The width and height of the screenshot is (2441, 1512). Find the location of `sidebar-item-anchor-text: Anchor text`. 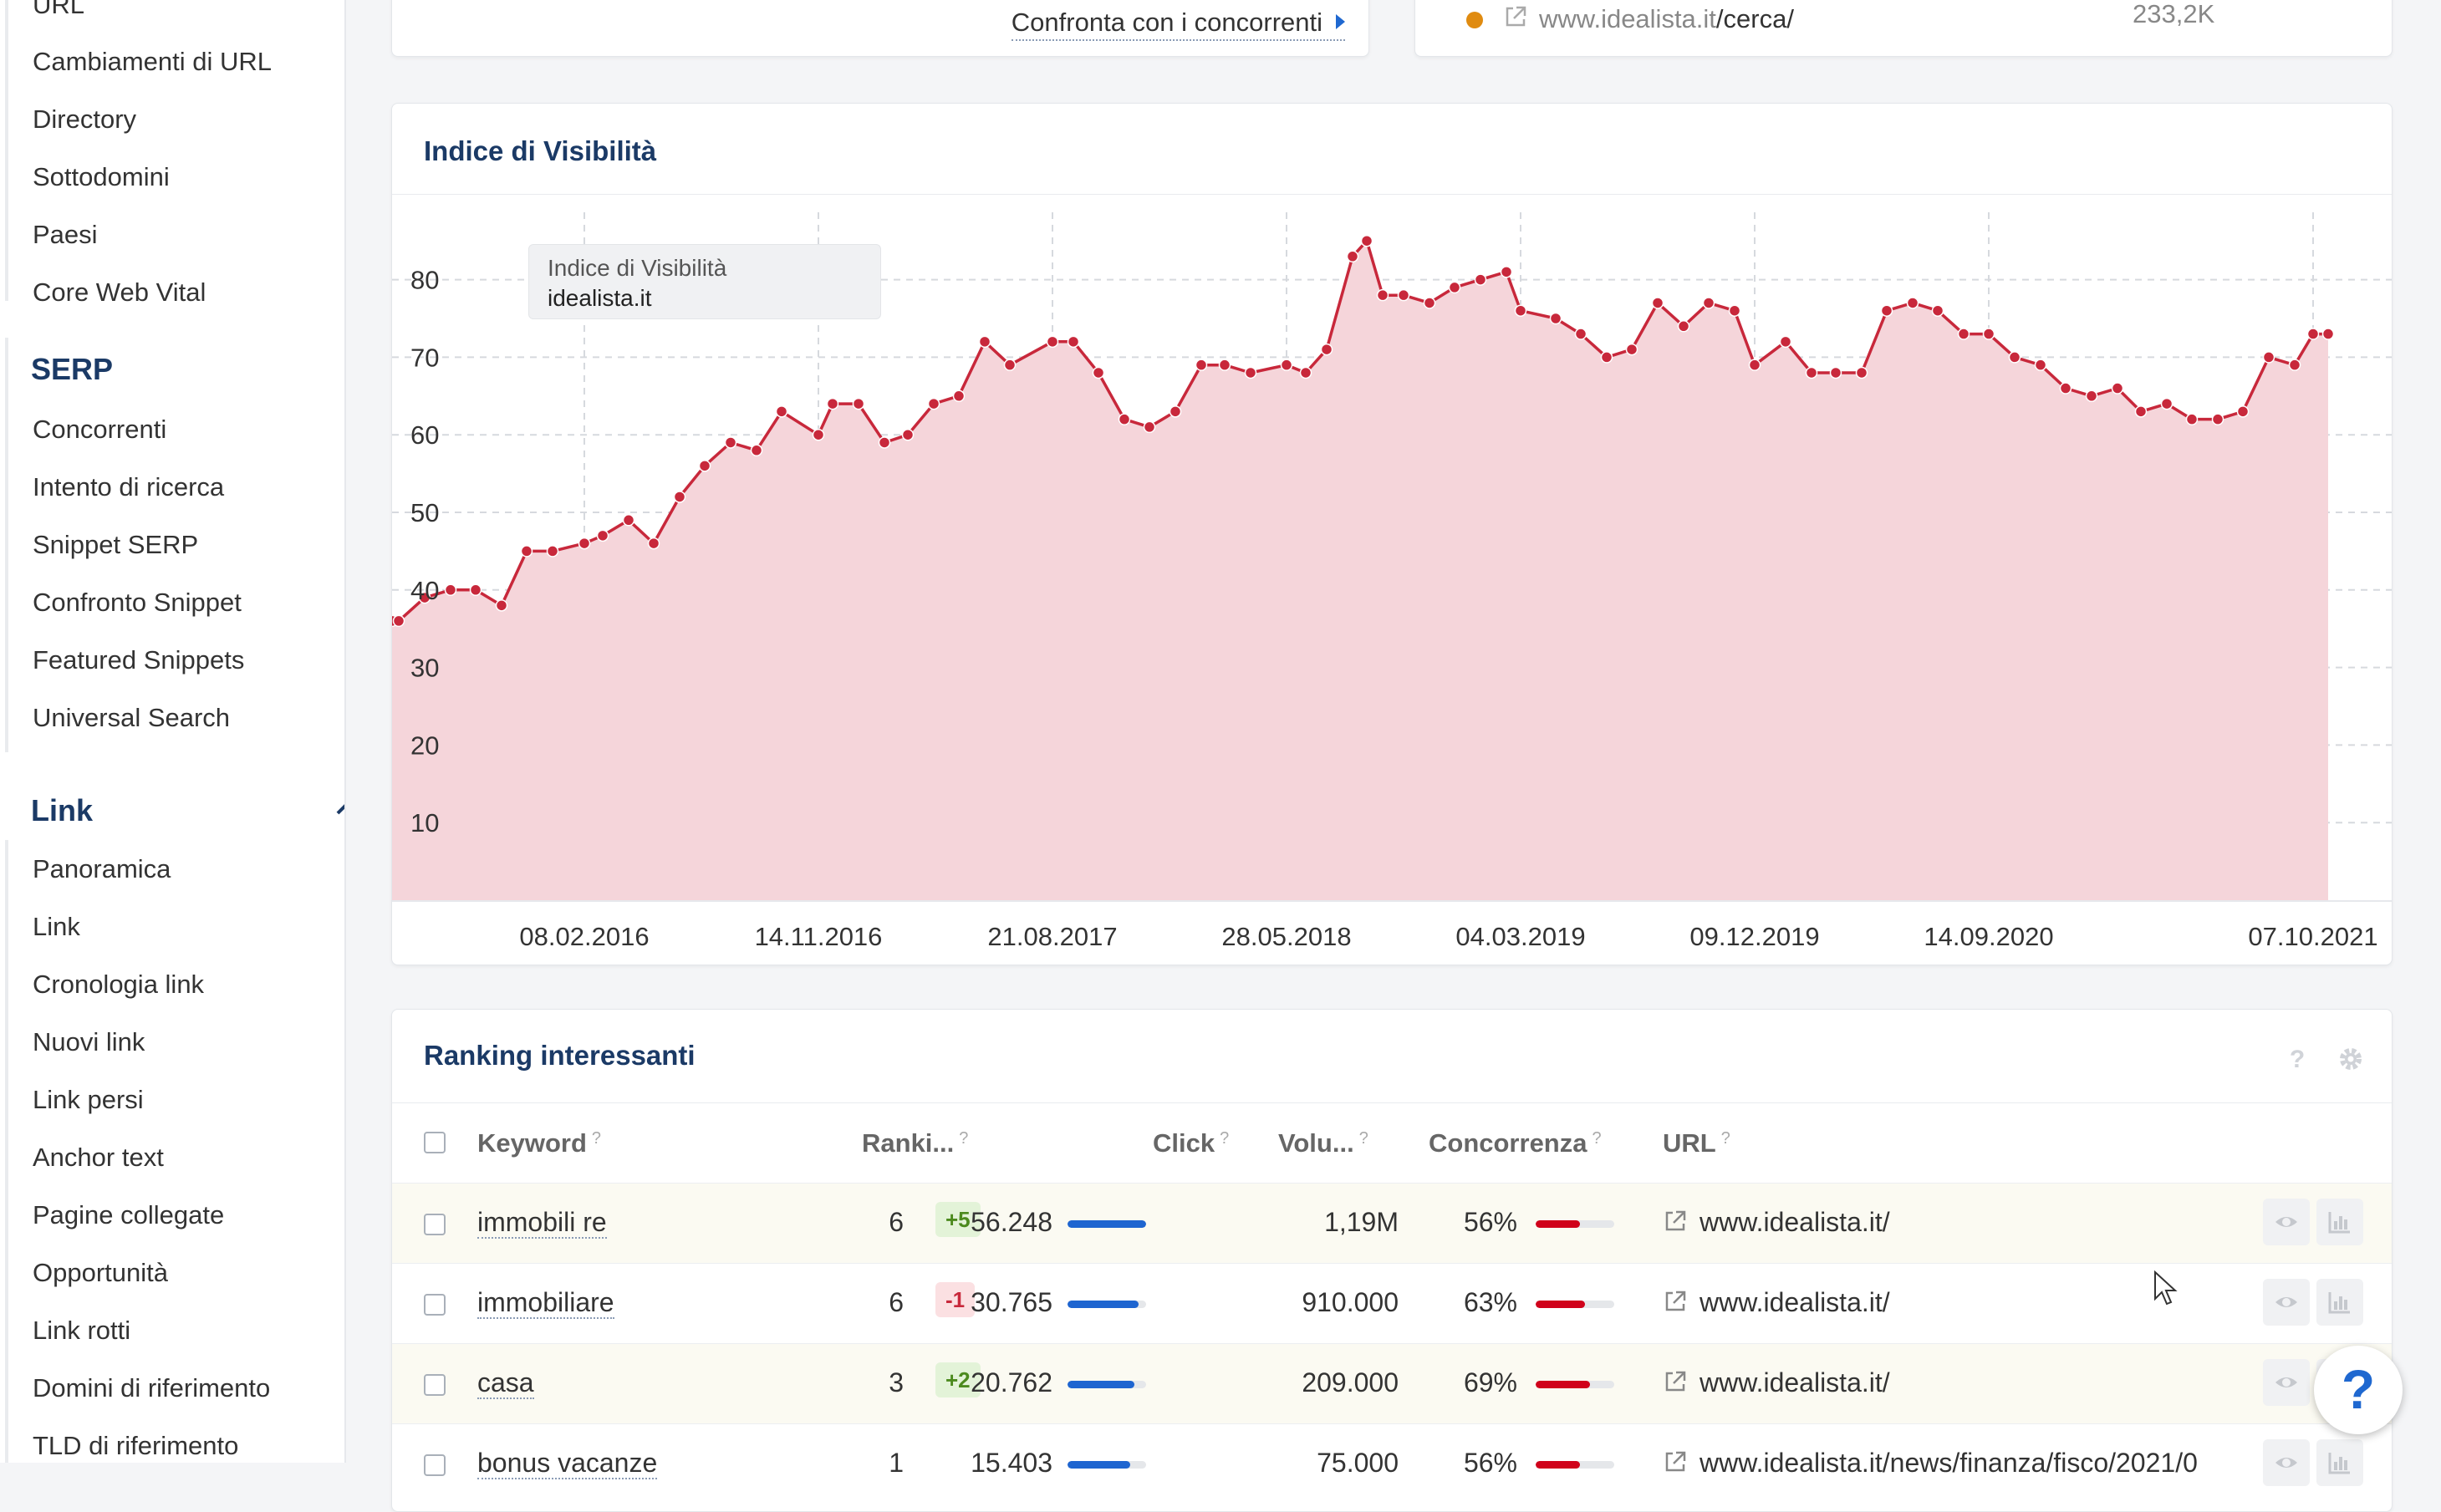

sidebar-item-anchor-text: Anchor text is located at coordinates (99, 1157).